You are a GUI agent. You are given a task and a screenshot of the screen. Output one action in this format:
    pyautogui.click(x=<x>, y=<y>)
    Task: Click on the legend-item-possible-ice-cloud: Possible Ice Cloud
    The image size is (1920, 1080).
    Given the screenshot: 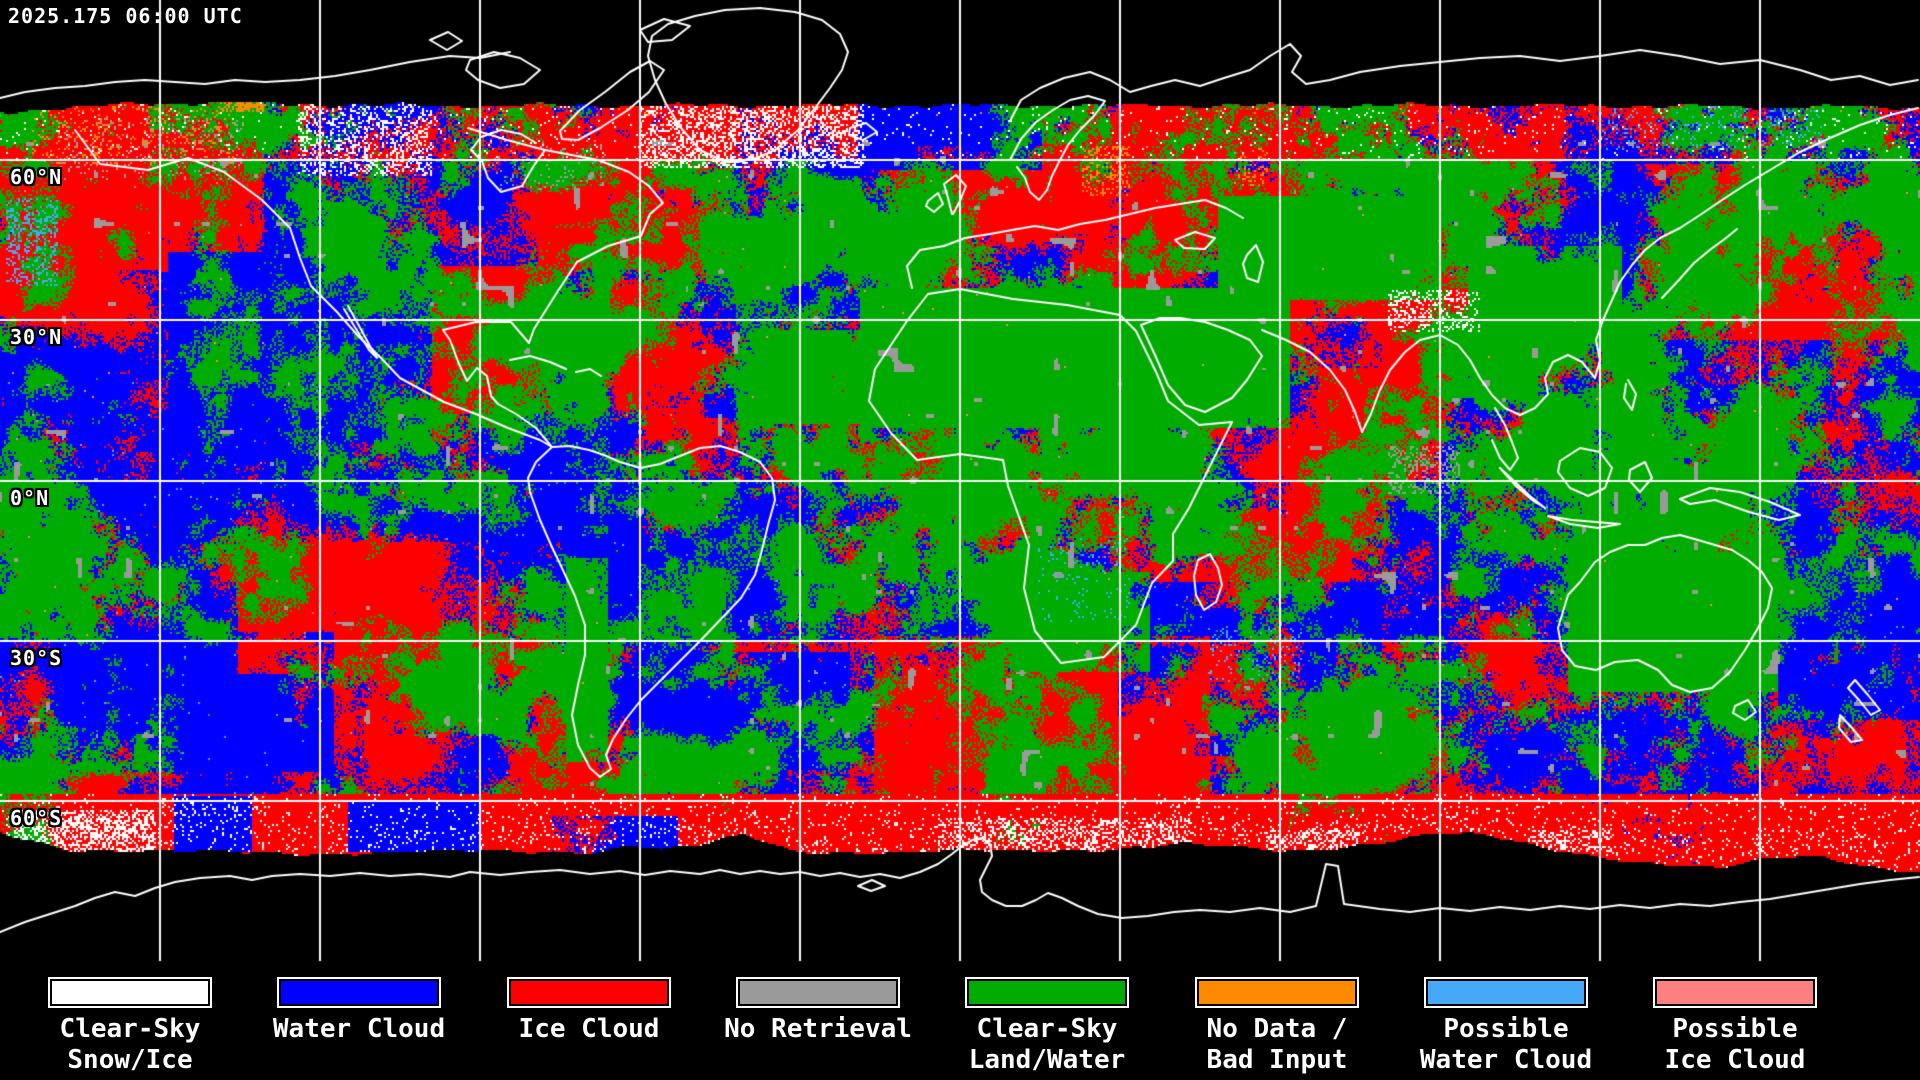 What is the action you would take?
    pyautogui.click(x=1735, y=1026)
    